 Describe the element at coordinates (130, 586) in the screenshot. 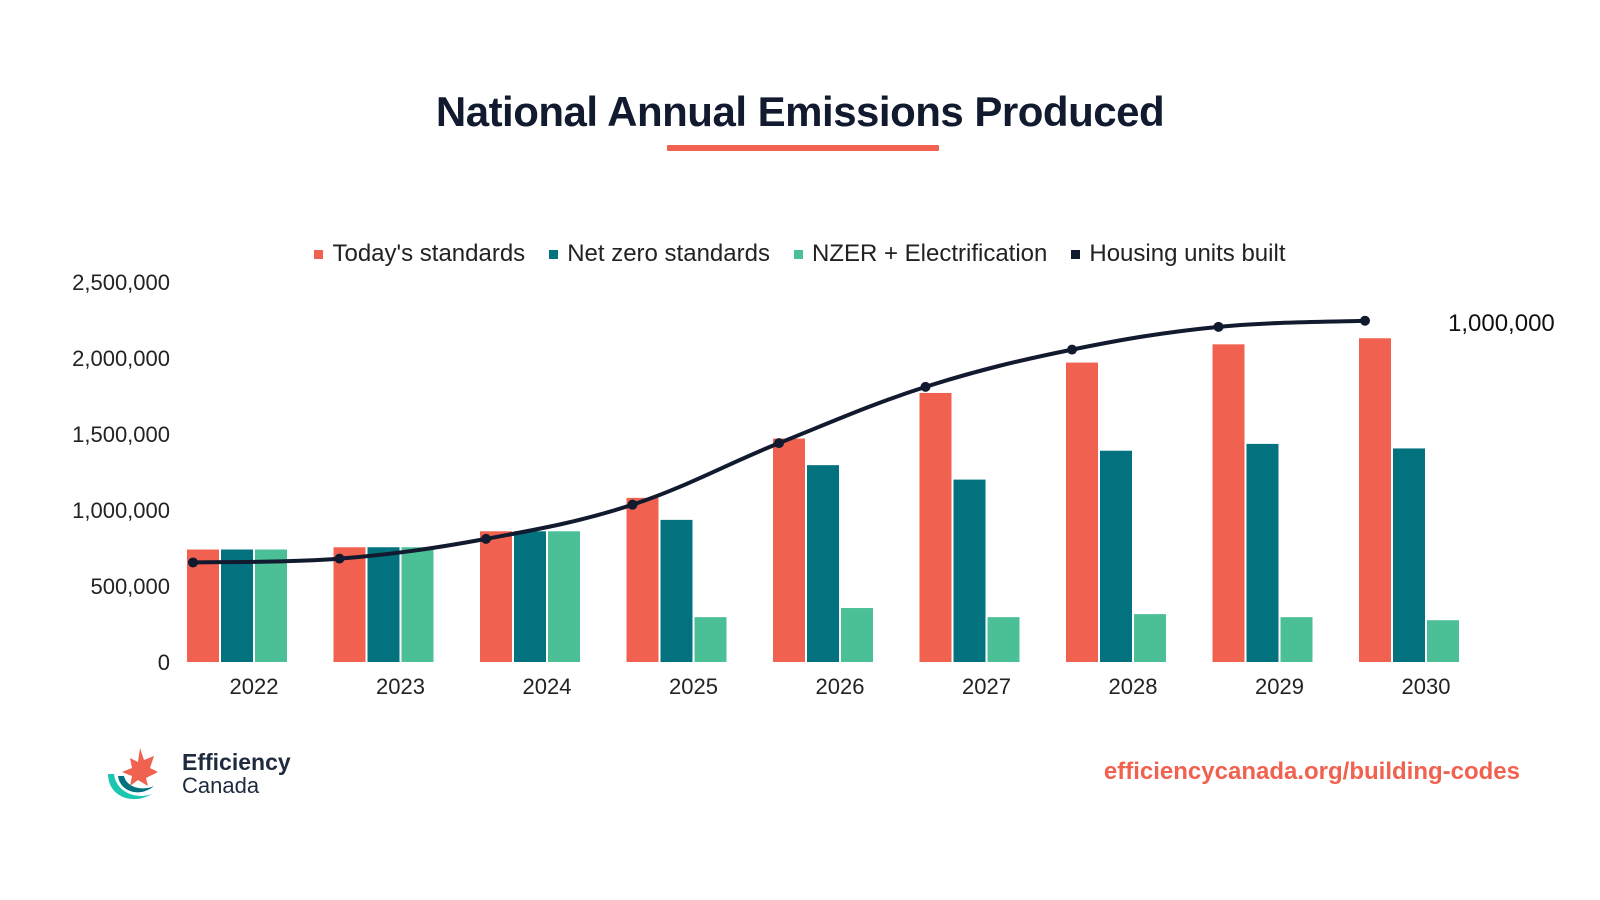

I see `y-tick-label: 500,000` at that location.